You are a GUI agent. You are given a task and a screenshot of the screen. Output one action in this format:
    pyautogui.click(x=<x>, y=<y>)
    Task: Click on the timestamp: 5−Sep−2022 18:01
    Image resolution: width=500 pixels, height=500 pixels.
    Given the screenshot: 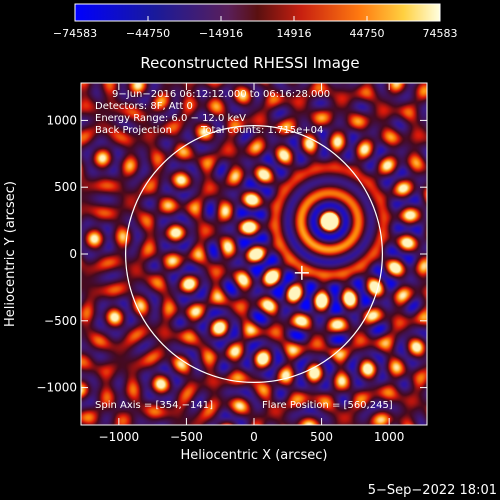 What is the action you would take?
    pyautogui.click(x=432, y=490)
    